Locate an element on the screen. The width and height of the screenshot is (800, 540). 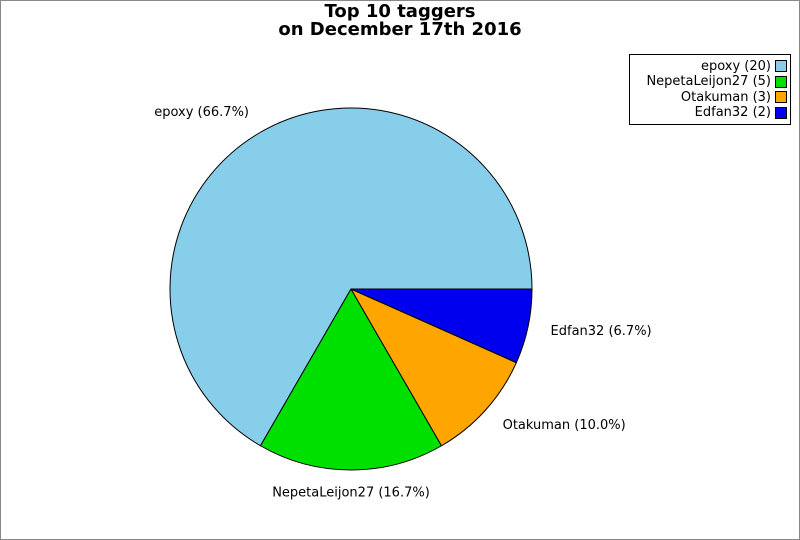
legend-label-epoxy: epoxy (20) is located at coordinates (735, 66).